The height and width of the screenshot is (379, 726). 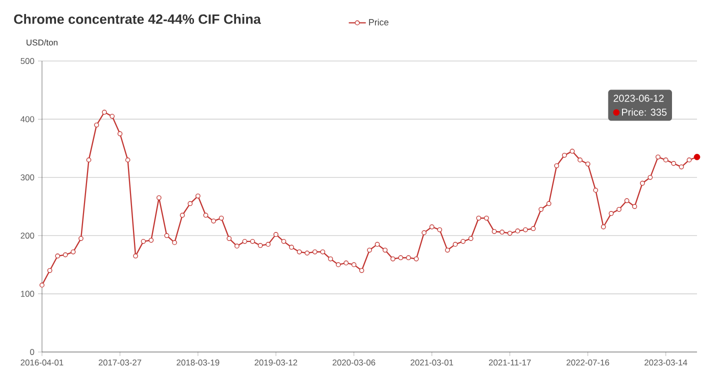 I want to click on x-tick-label: 2016-04-01, so click(x=42, y=363).